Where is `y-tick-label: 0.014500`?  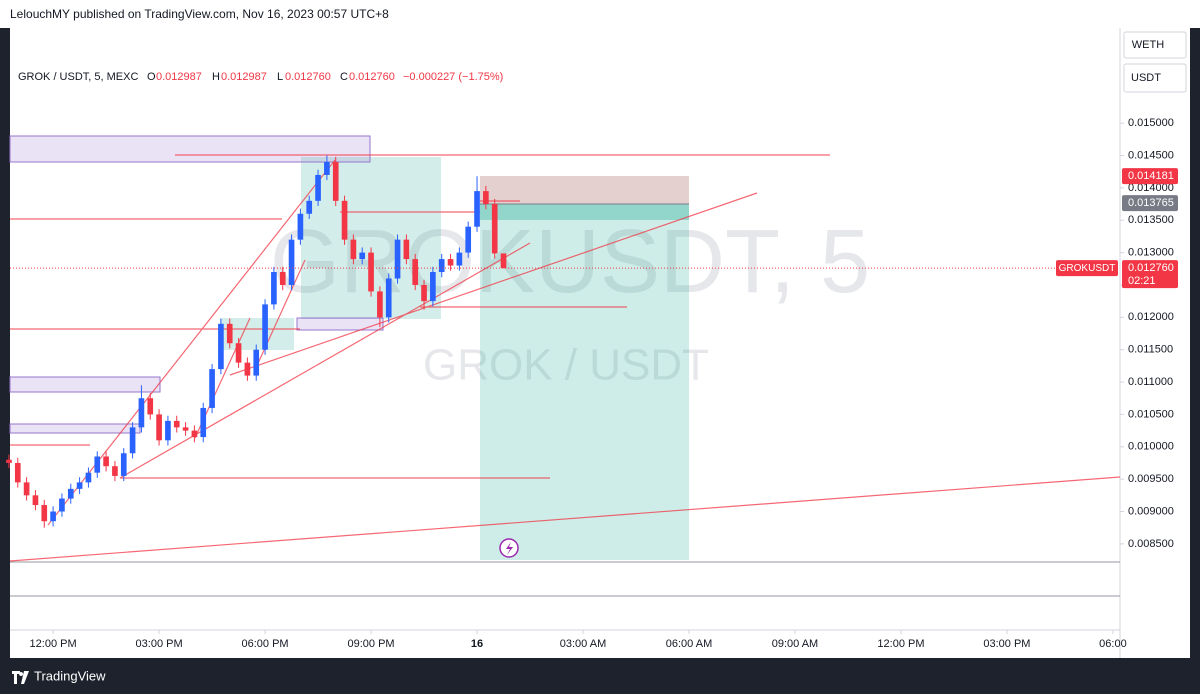 y-tick-label: 0.014500 is located at coordinates (1151, 155).